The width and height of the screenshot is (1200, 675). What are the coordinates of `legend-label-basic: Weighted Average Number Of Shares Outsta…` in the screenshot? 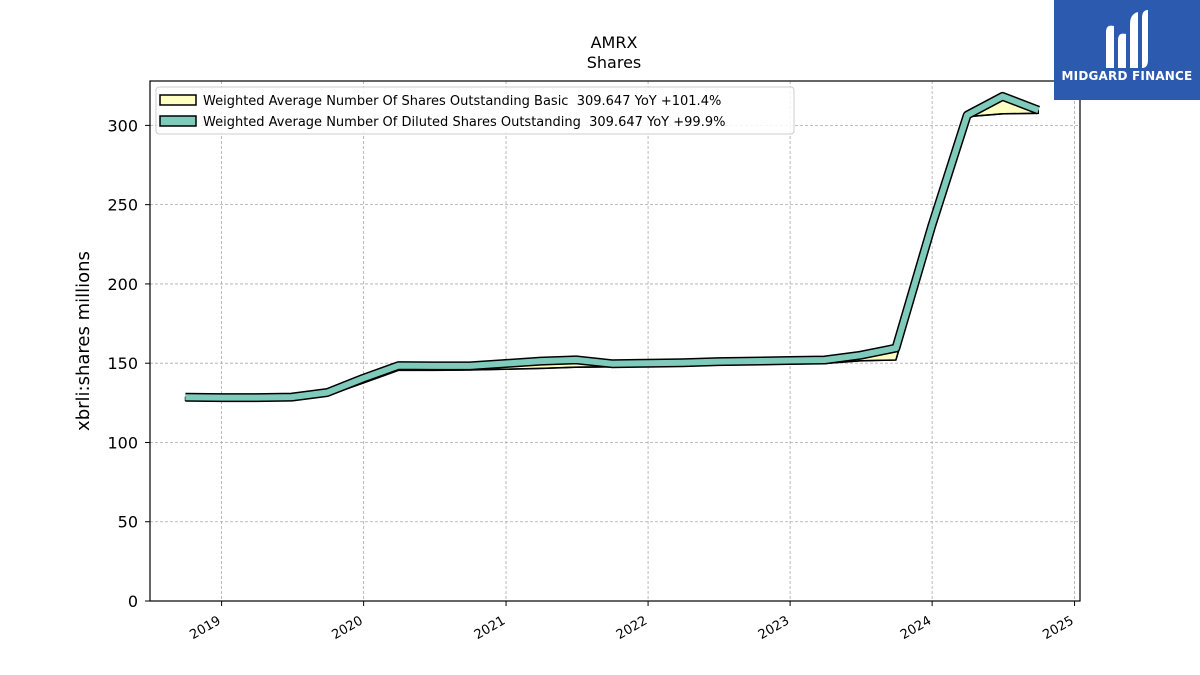 It's located at (462, 101).